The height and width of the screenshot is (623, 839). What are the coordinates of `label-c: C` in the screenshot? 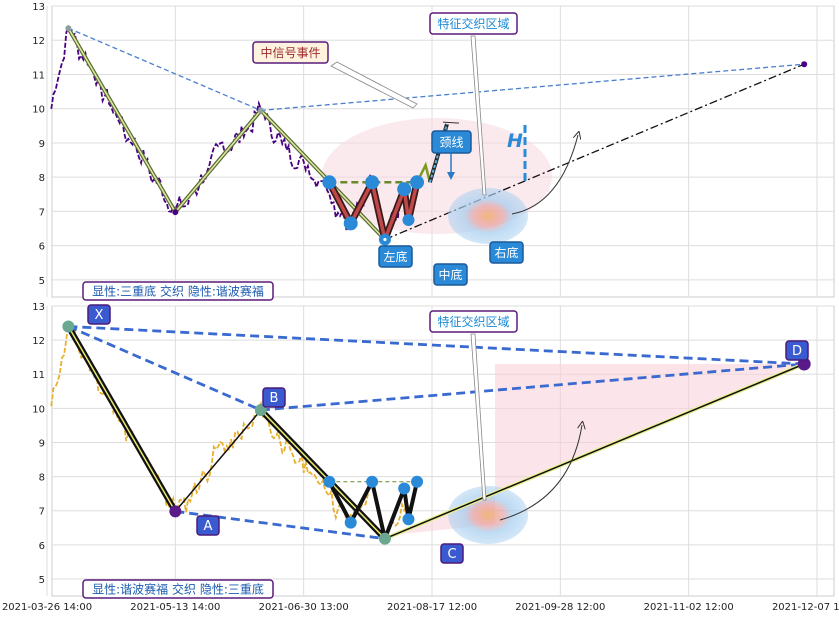 It's located at (451, 554).